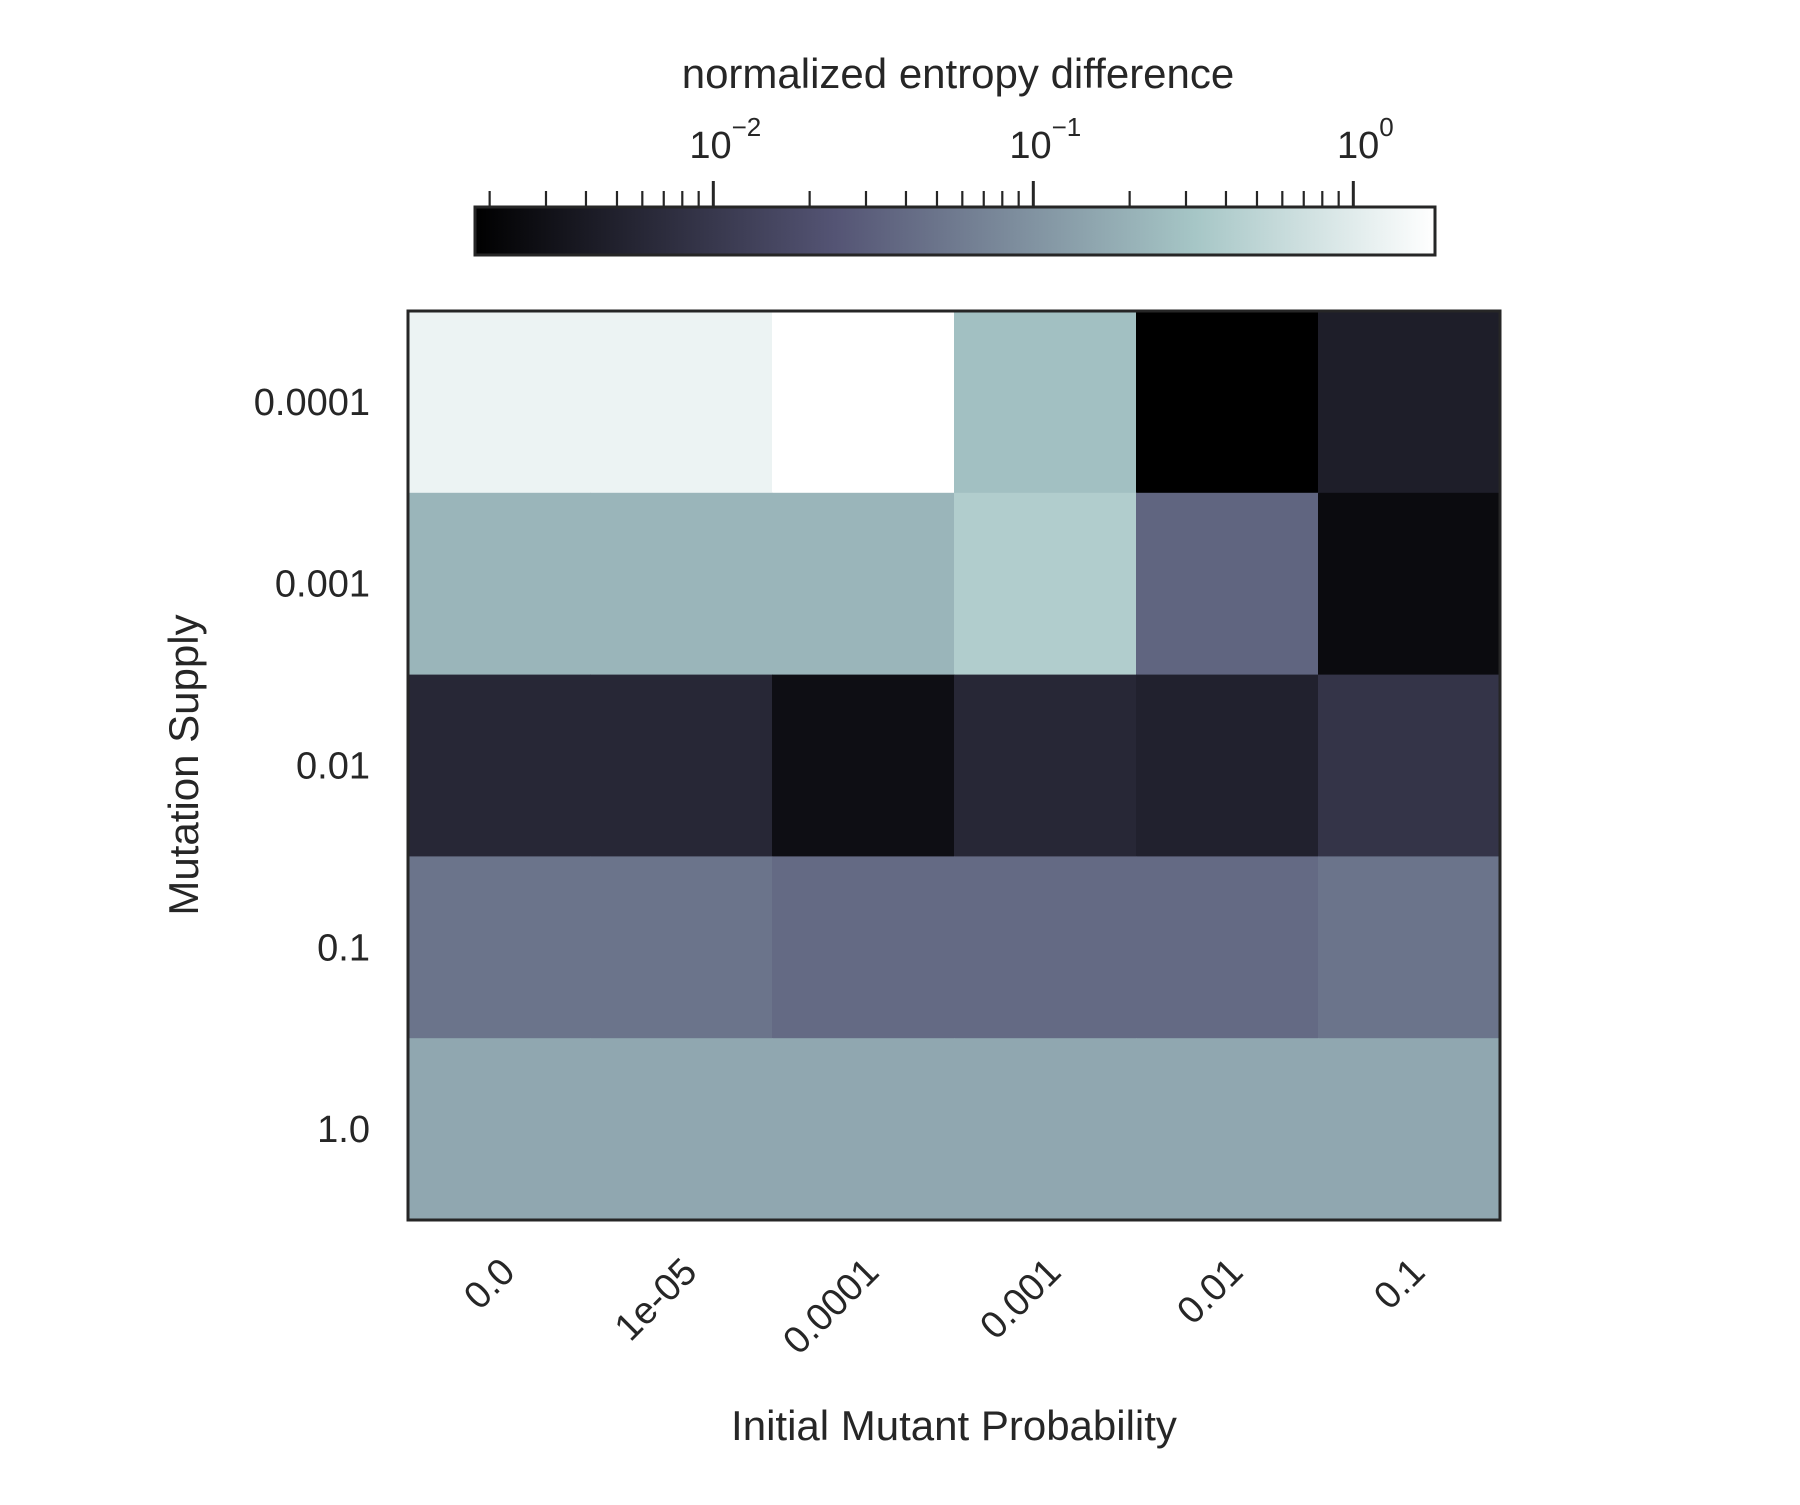 The height and width of the screenshot is (1505, 1800). Describe the element at coordinates (489, 1284) in the screenshot. I see `x-tick-label: 0.0` at that location.